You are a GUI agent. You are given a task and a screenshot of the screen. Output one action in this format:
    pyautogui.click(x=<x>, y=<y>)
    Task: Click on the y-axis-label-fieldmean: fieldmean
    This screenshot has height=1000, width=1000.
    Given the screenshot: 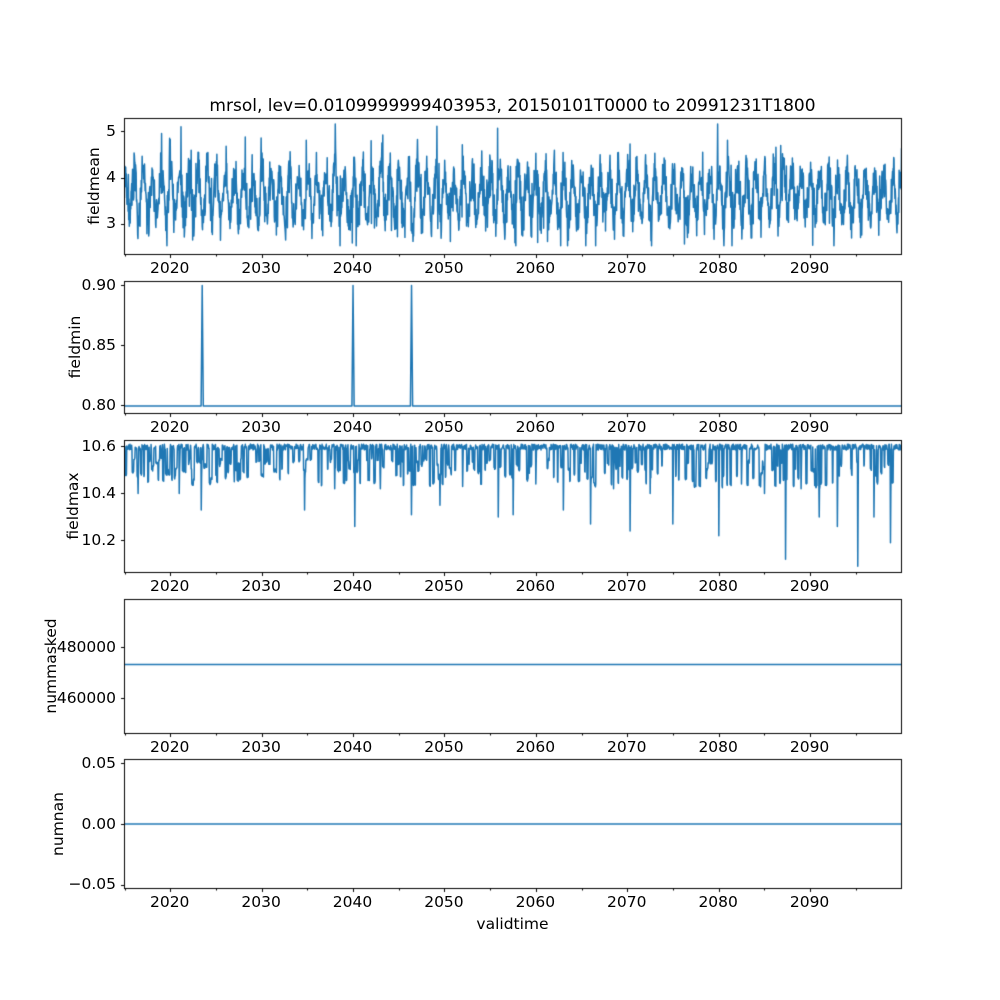 What is the action you would take?
    pyautogui.click(x=94, y=186)
    